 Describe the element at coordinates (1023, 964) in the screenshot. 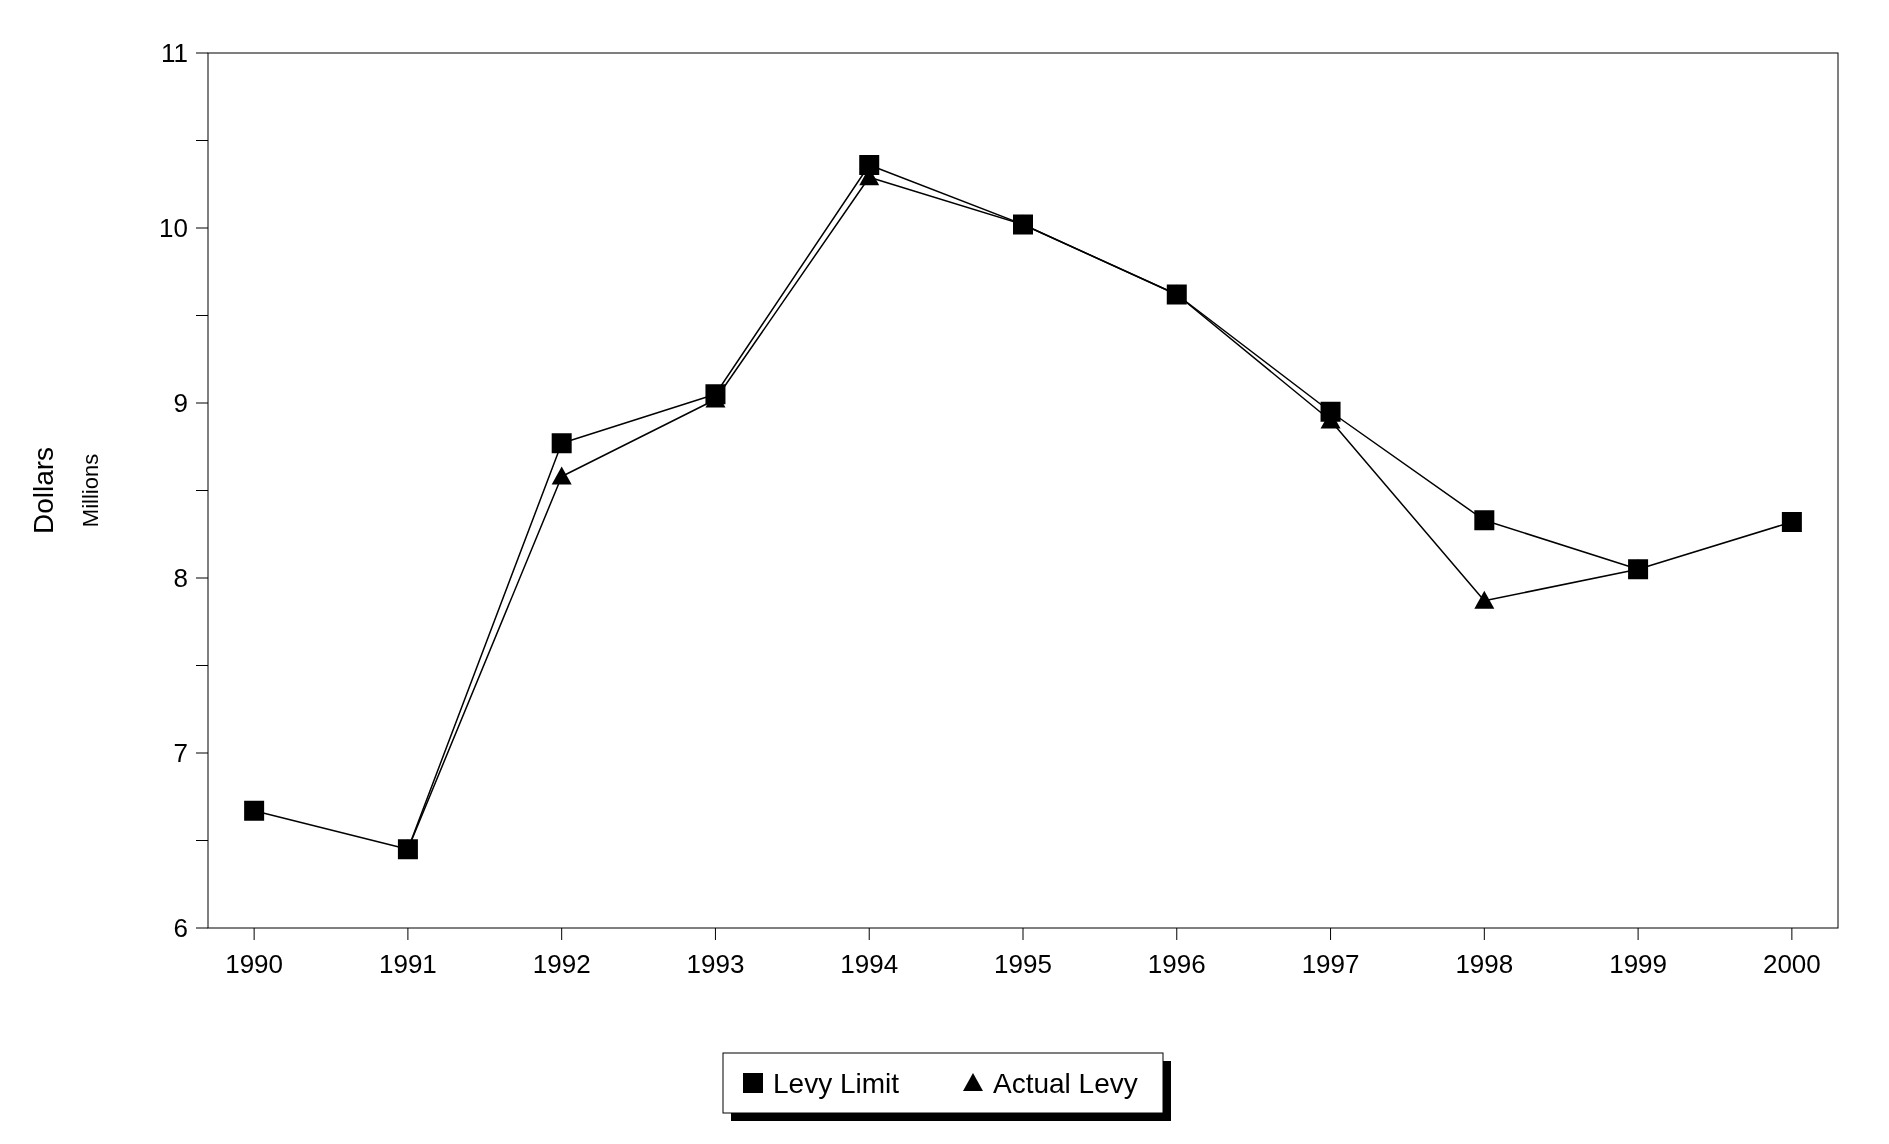

I see `x-tick-label: 1995` at that location.